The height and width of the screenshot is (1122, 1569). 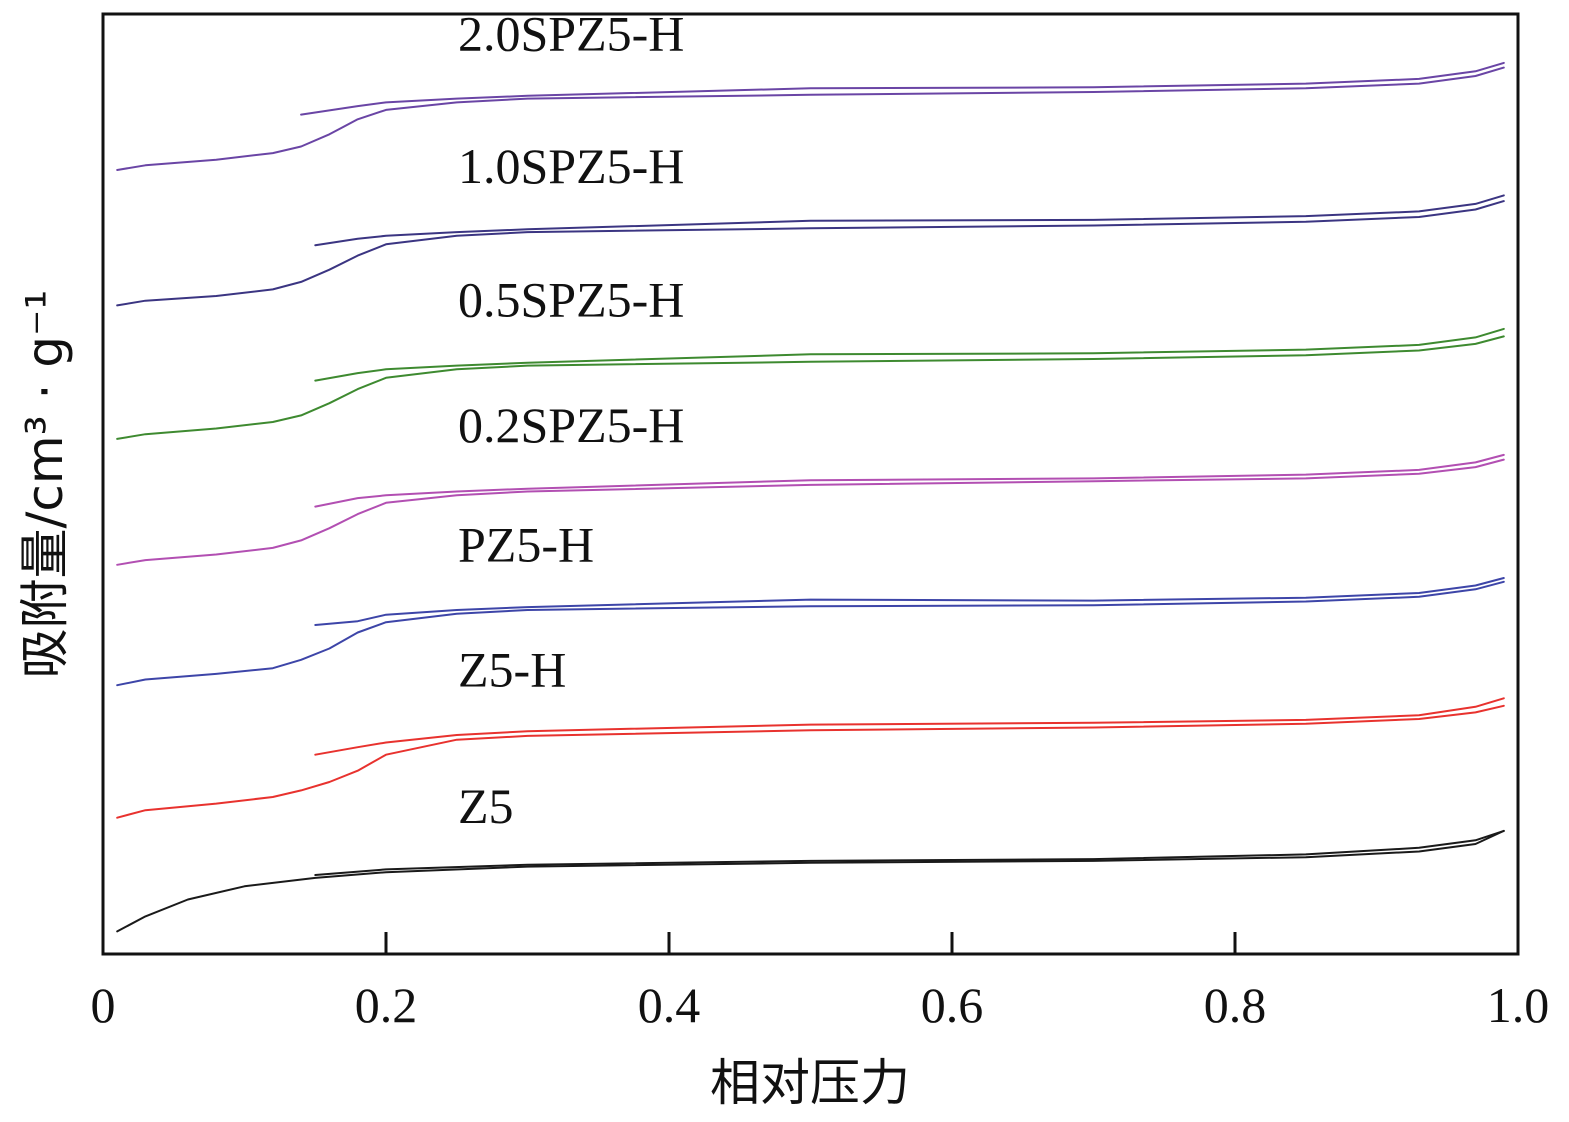 What do you see at coordinates (45, 484) in the screenshot?
I see `y-axis-label: 吸附量/cm³ · g⁻¹` at bounding box center [45, 484].